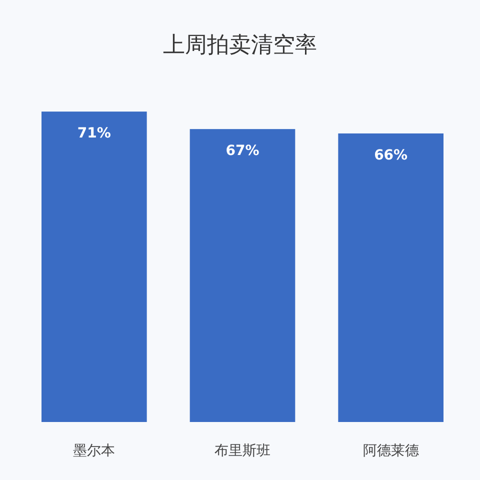 The image size is (480, 480). Describe the element at coordinates (94, 451) in the screenshot. I see `x-tick-label: 墨尔本` at that location.